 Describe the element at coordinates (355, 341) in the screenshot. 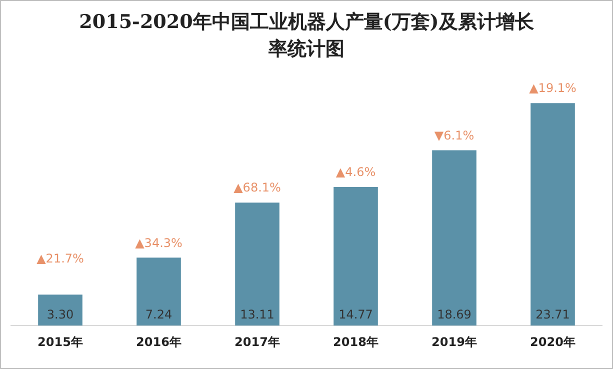

I see `x-tick-label: 2018年` at that location.